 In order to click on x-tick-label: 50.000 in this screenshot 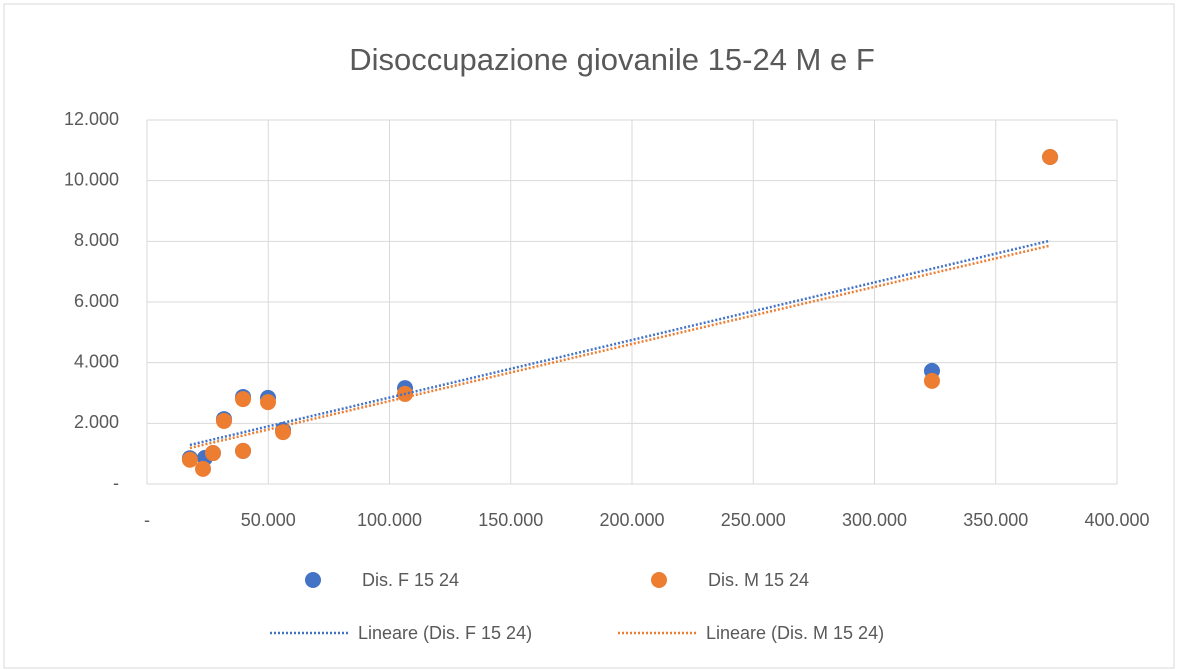, I will do `click(268, 520)`.